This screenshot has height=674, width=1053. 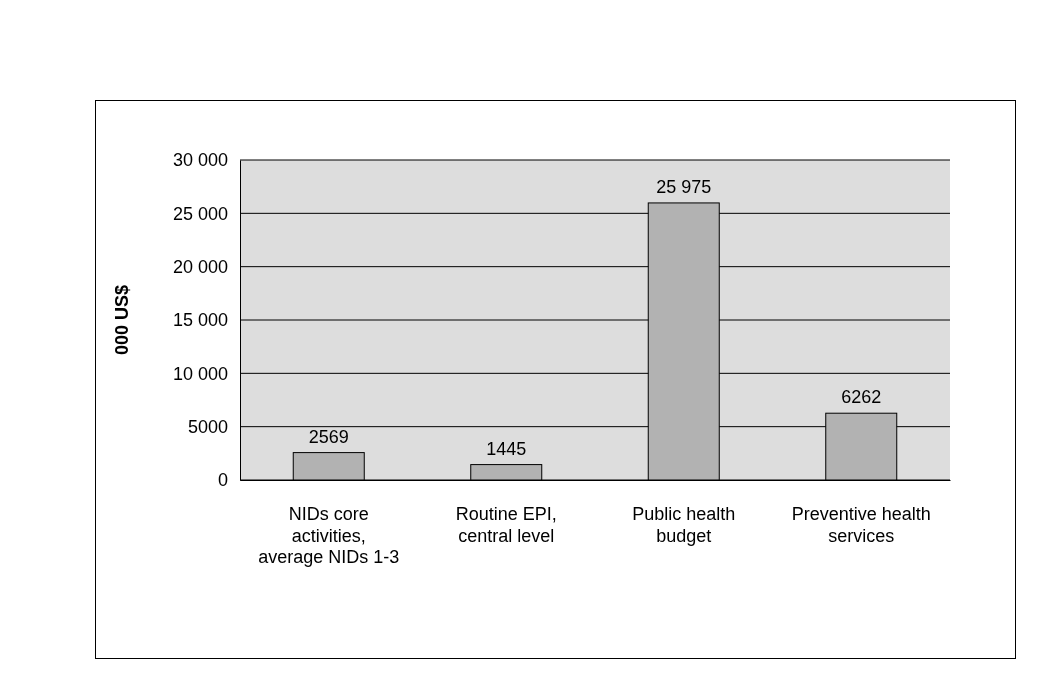 What do you see at coordinates (200, 160) in the screenshot?
I see `y-tick-label: 30 000` at bounding box center [200, 160].